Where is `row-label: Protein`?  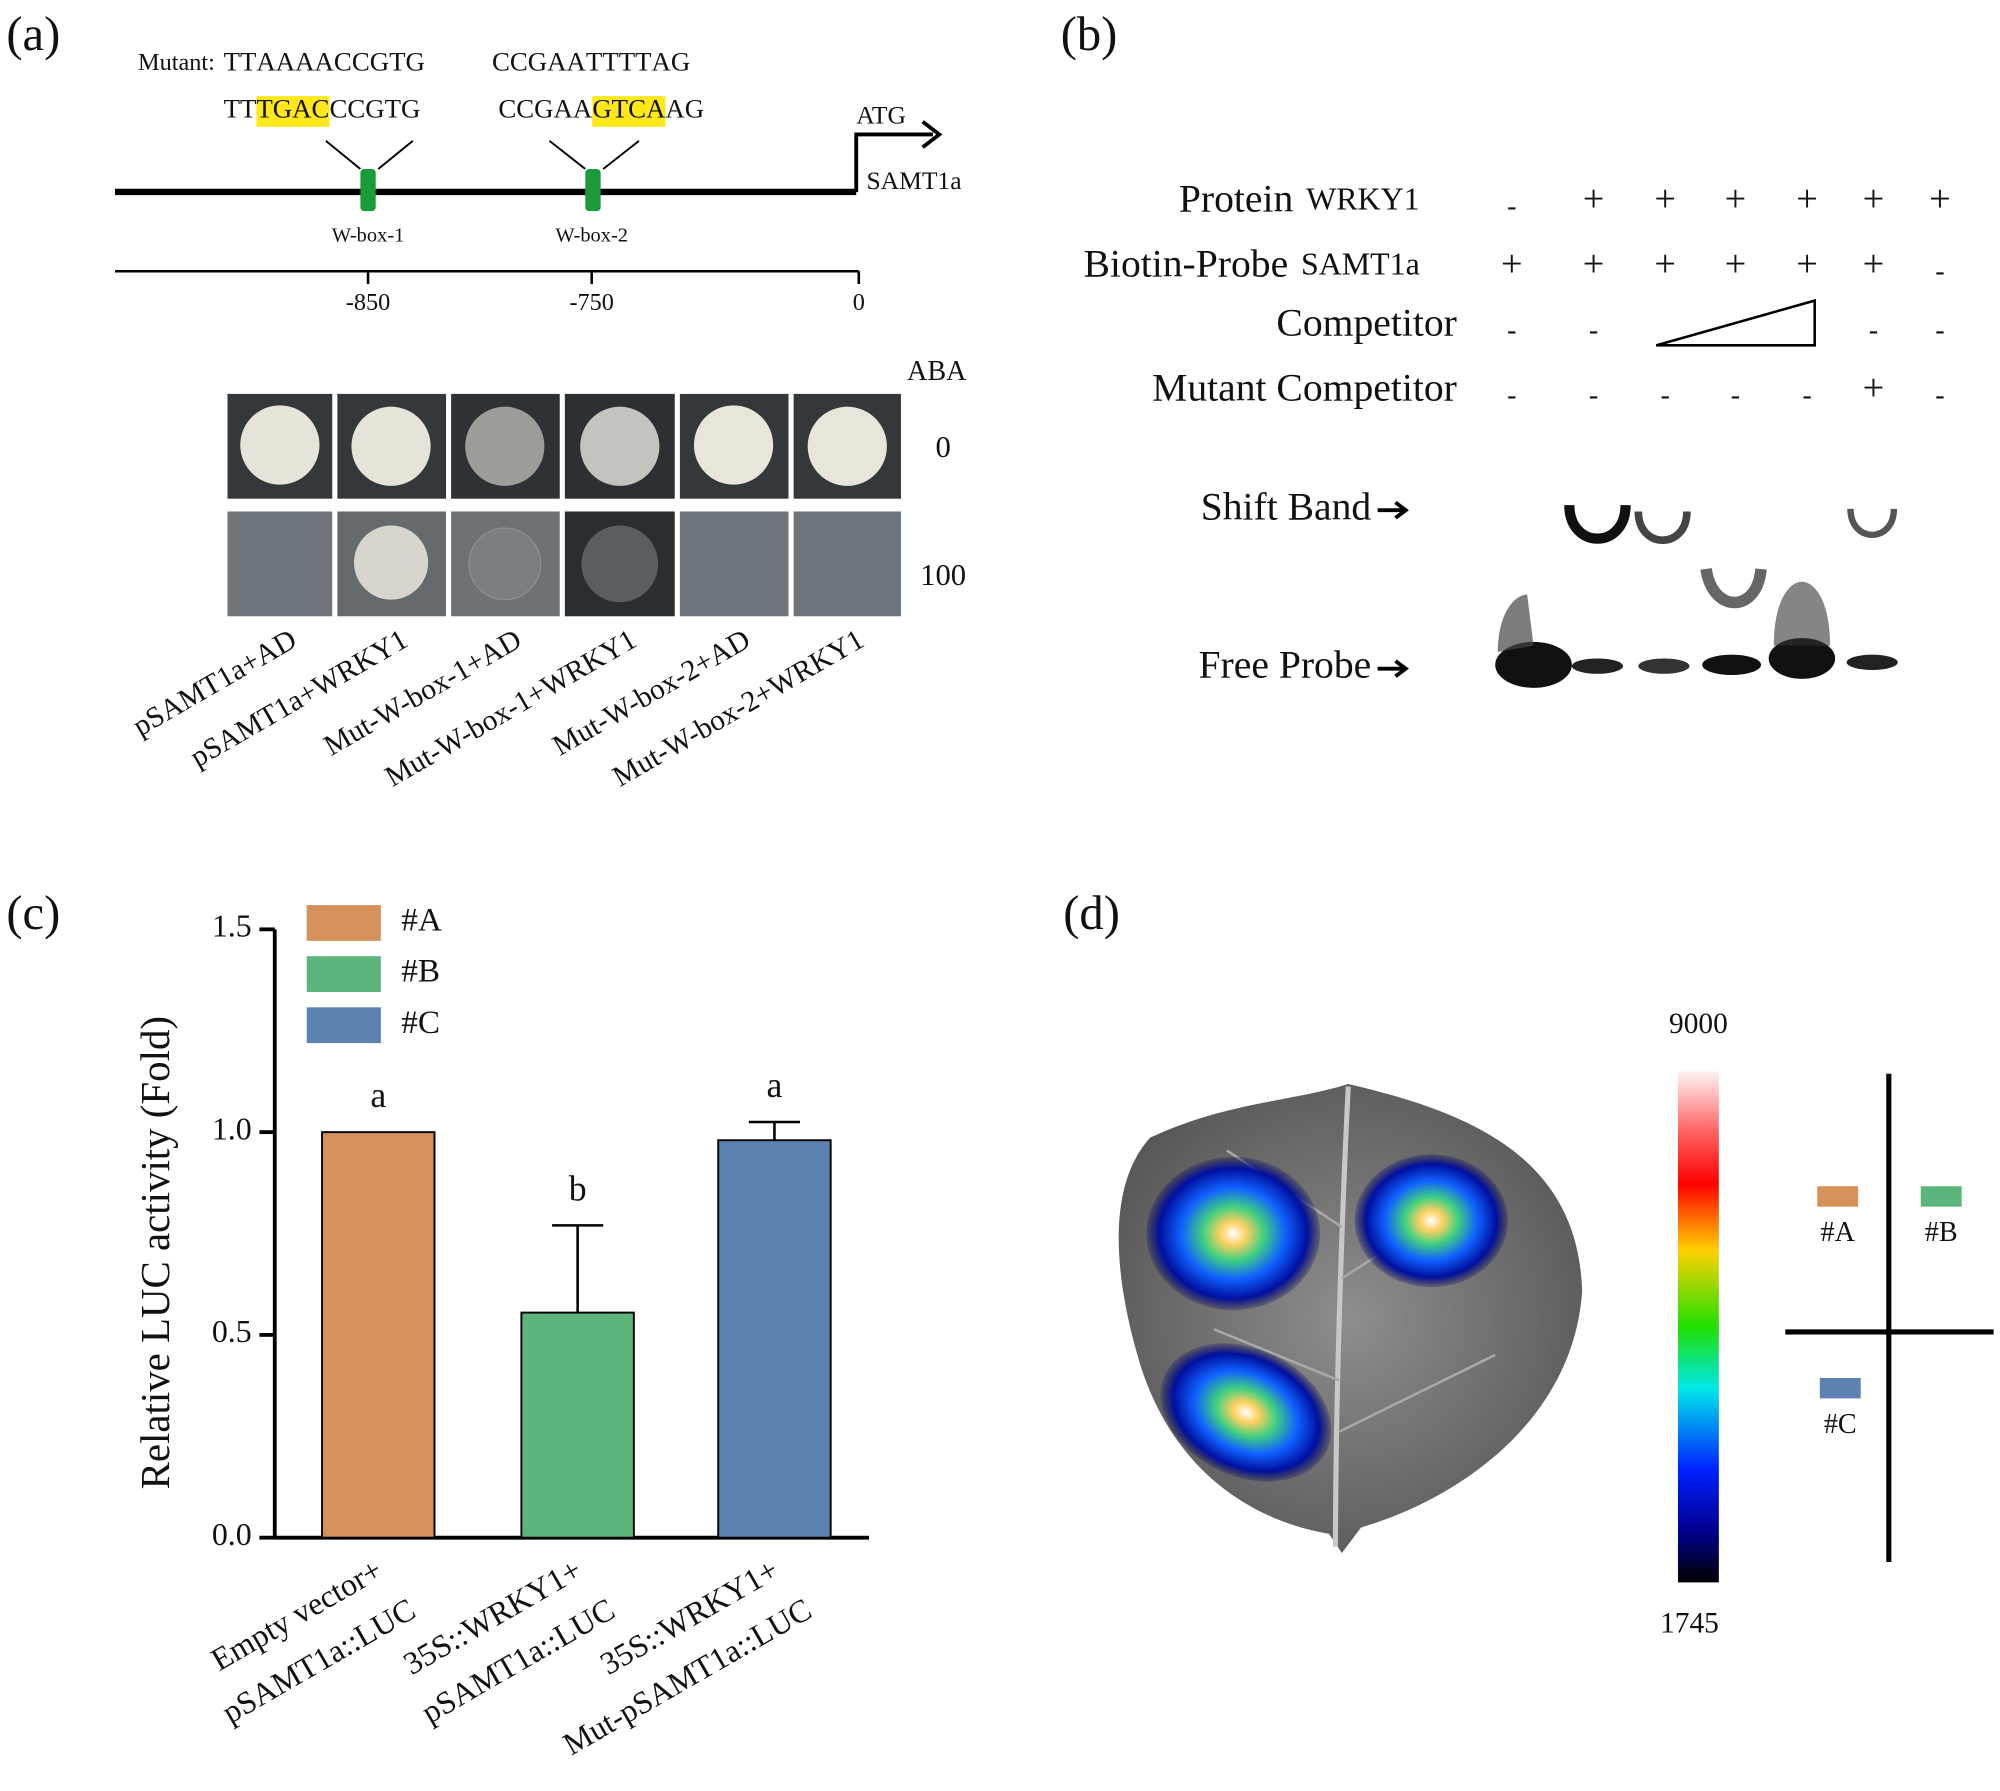
row-label: Protein is located at coordinates (1236, 198).